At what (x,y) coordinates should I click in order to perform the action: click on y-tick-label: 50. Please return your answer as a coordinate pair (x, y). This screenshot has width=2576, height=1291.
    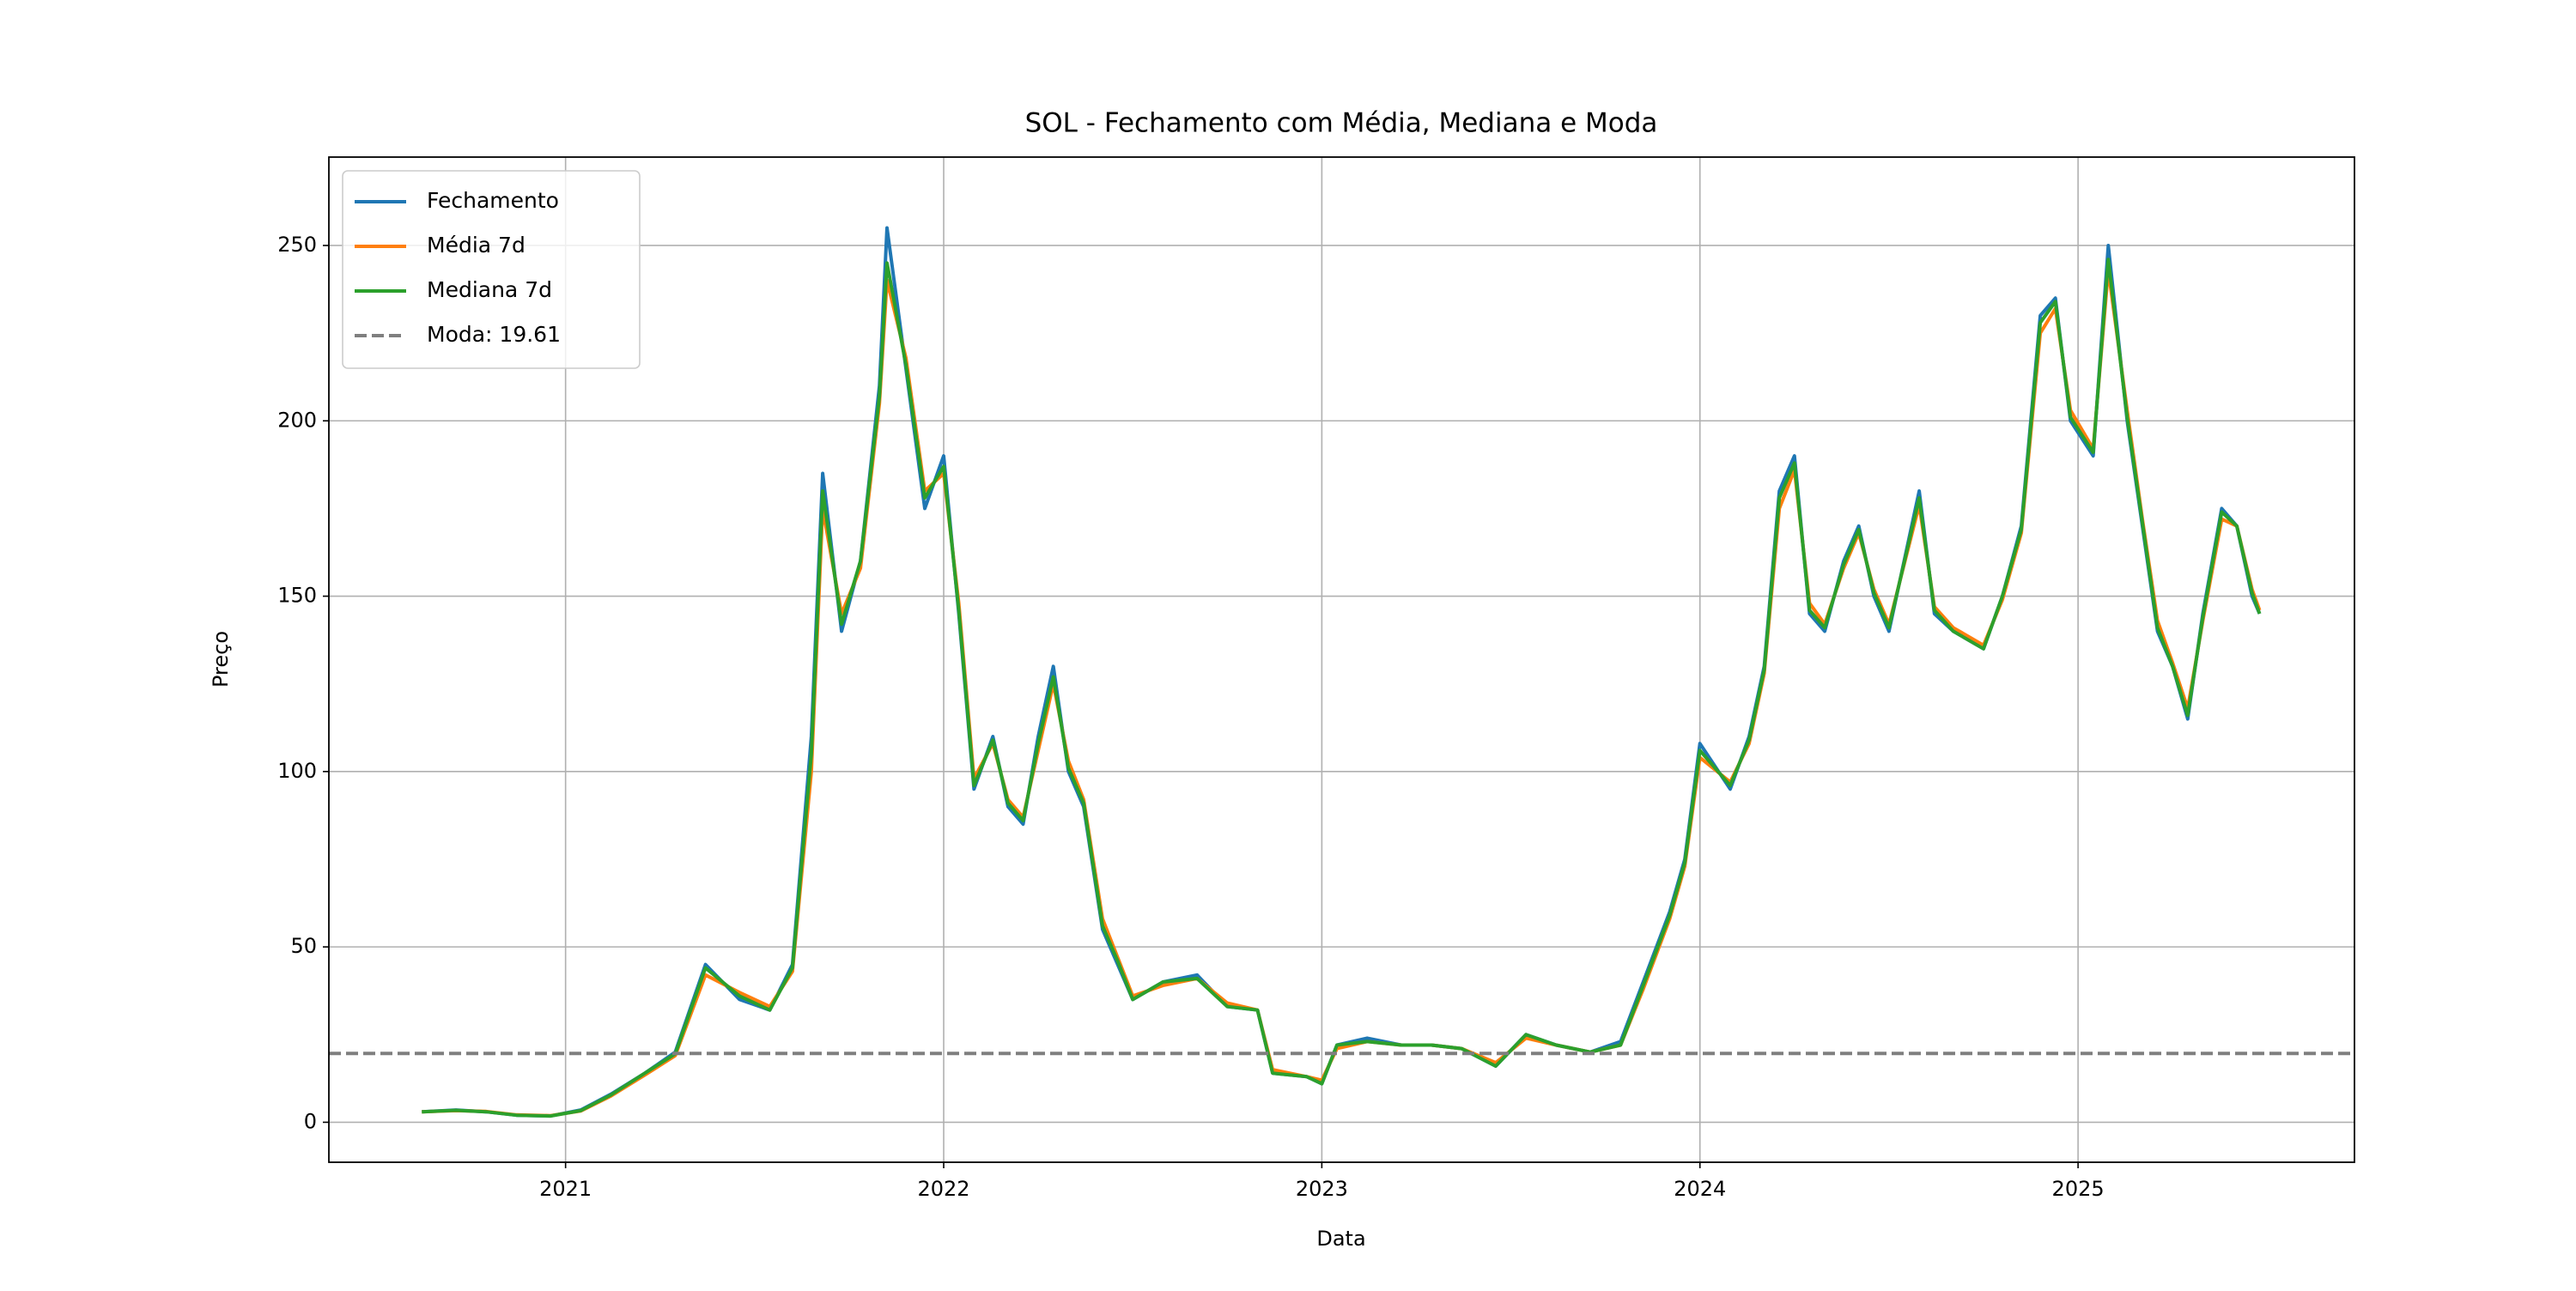
    Looking at the image, I should click on (303, 946).